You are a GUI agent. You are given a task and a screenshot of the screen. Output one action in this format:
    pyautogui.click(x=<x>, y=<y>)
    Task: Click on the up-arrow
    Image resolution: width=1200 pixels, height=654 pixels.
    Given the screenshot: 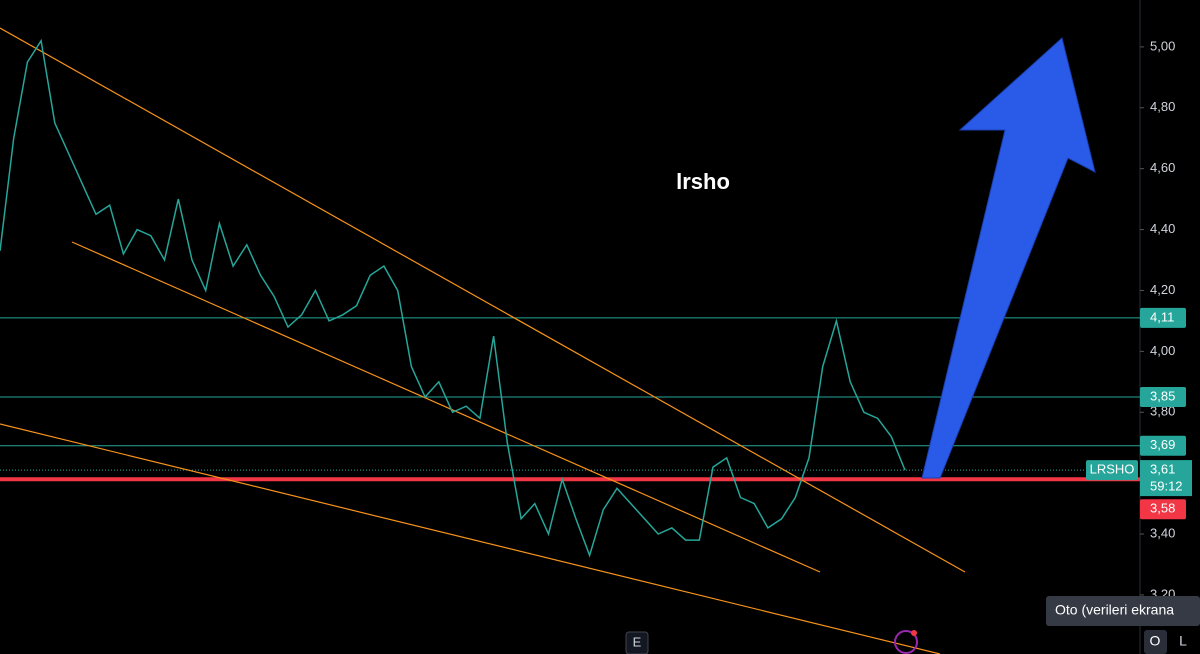 What is the action you would take?
    pyautogui.click(x=1008, y=258)
    